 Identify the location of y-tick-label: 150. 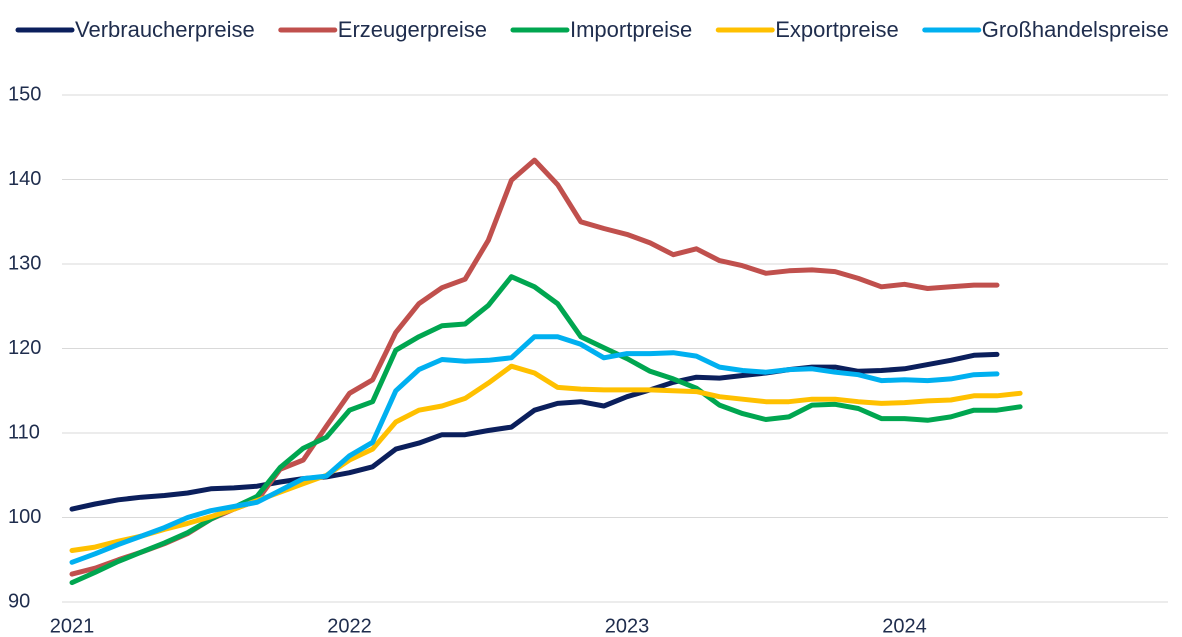
(24, 94).